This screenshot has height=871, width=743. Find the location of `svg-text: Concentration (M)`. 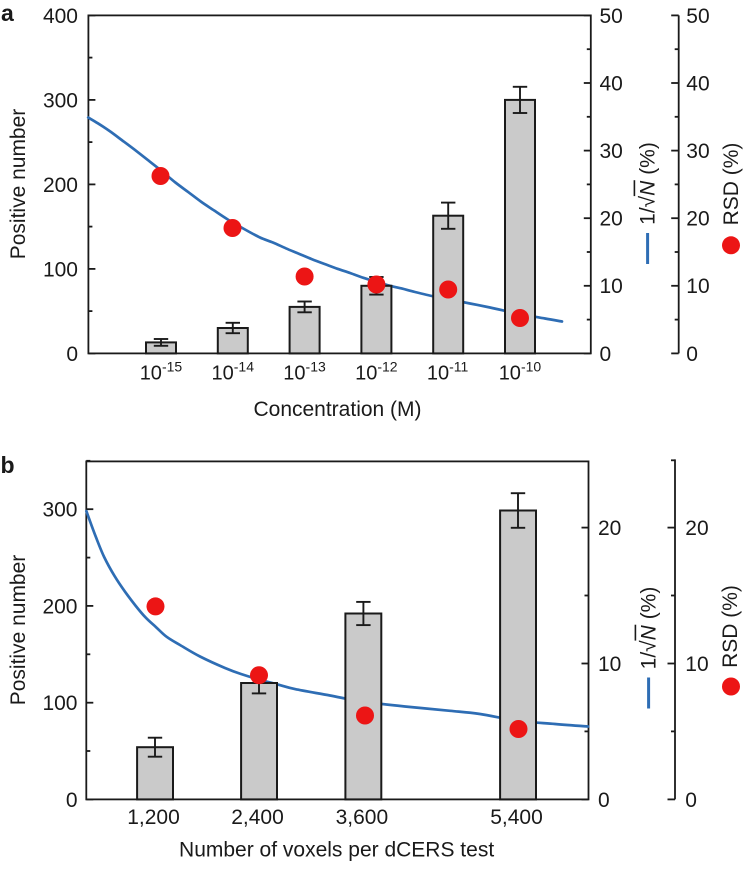

svg-text: Concentration (M) is located at coordinates (337, 409).